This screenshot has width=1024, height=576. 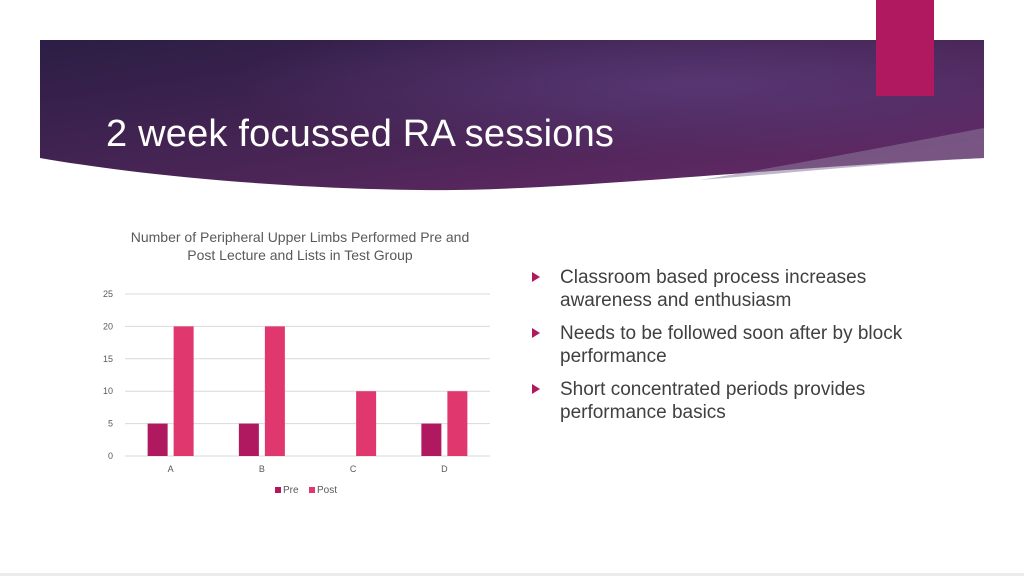 What do you see at coordinates (110, 456) in the screenshot?
I see `y-tick-label: 0` at bounding box center [110, 456].